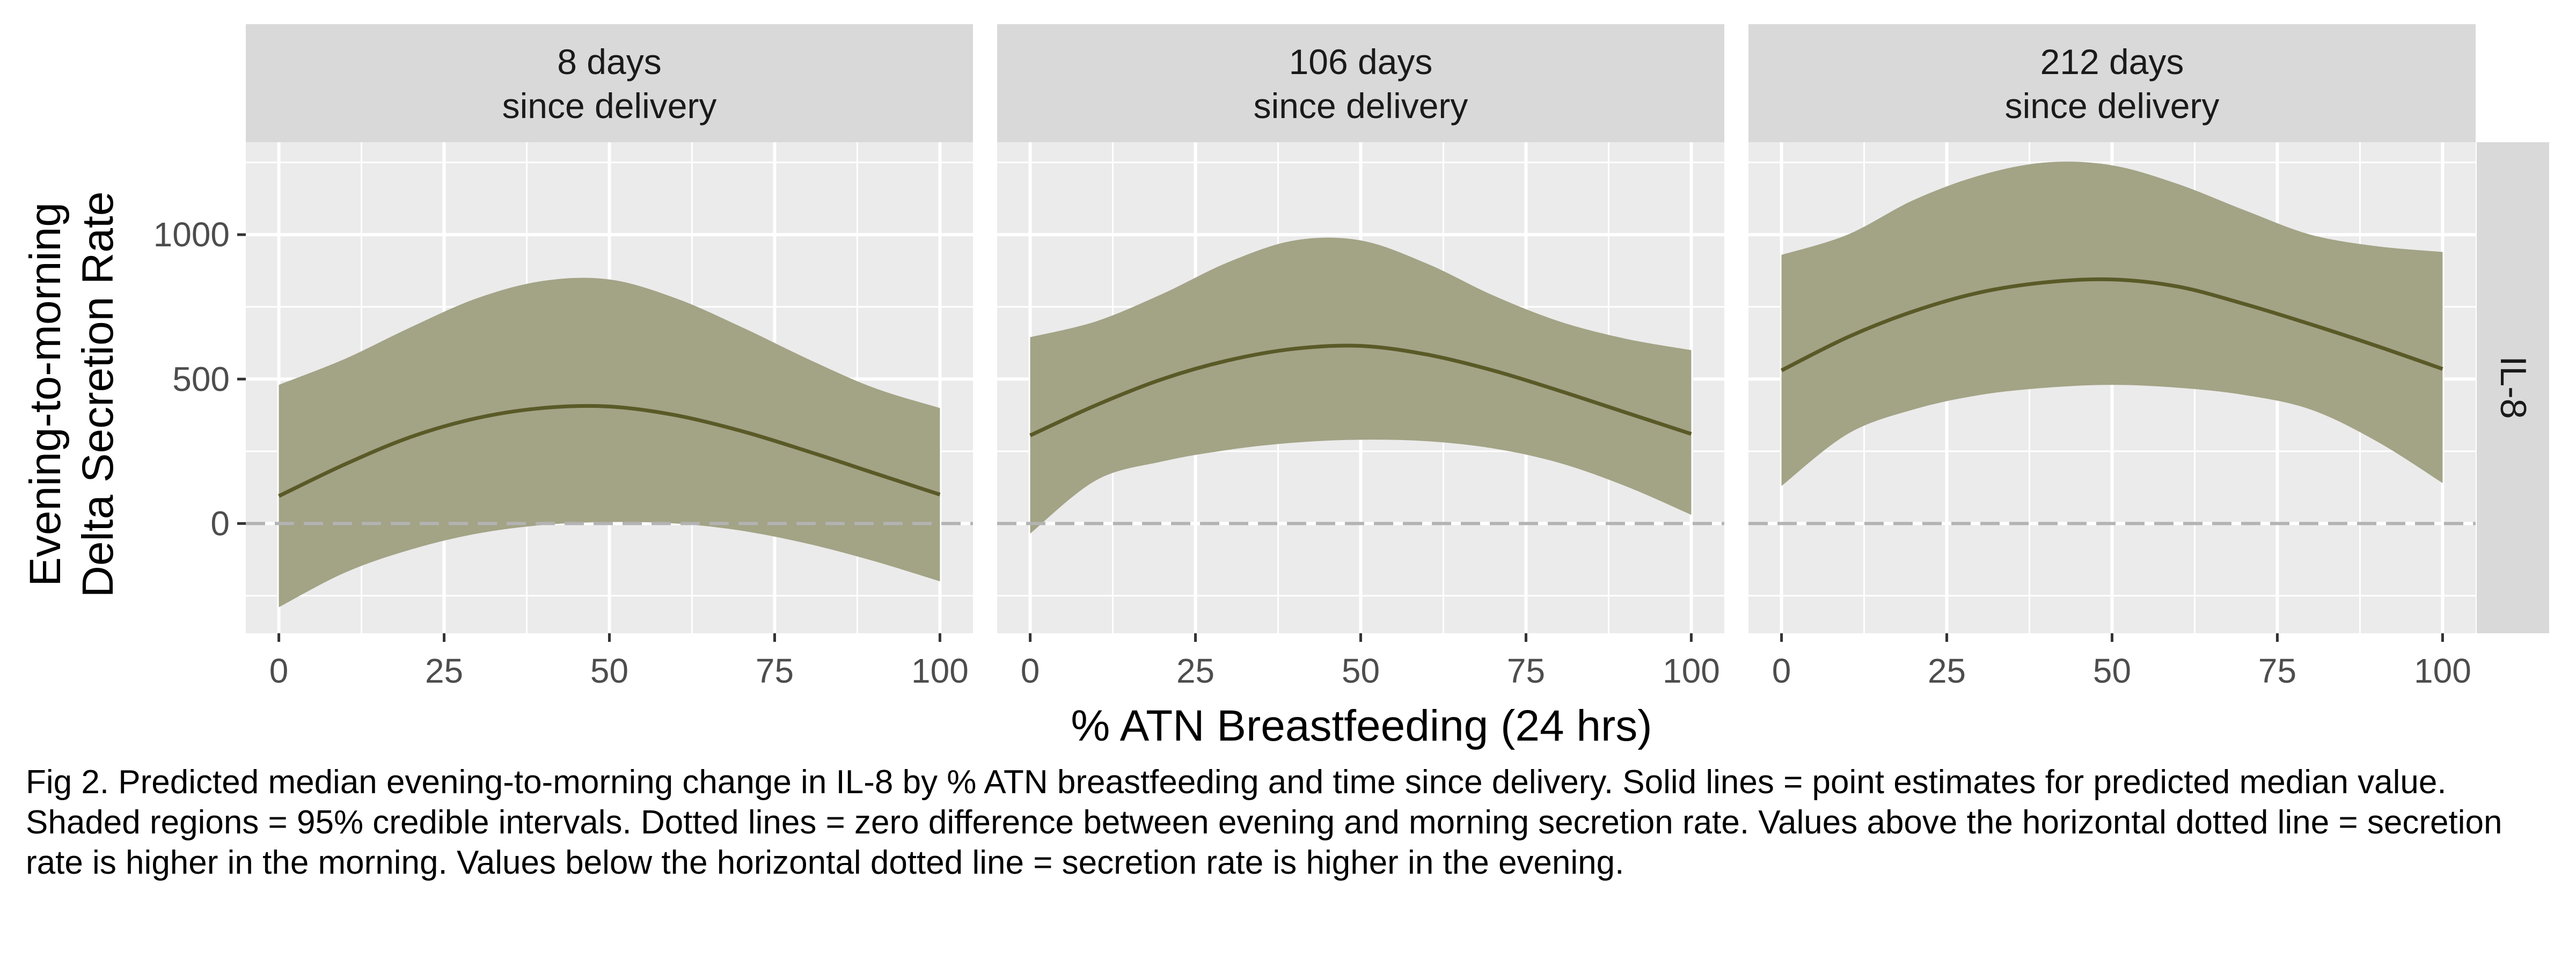 The height and width of the screenshot is (966, 2576). I want to click on facet-strip-label-line1: 8 days, so click(609, 62).